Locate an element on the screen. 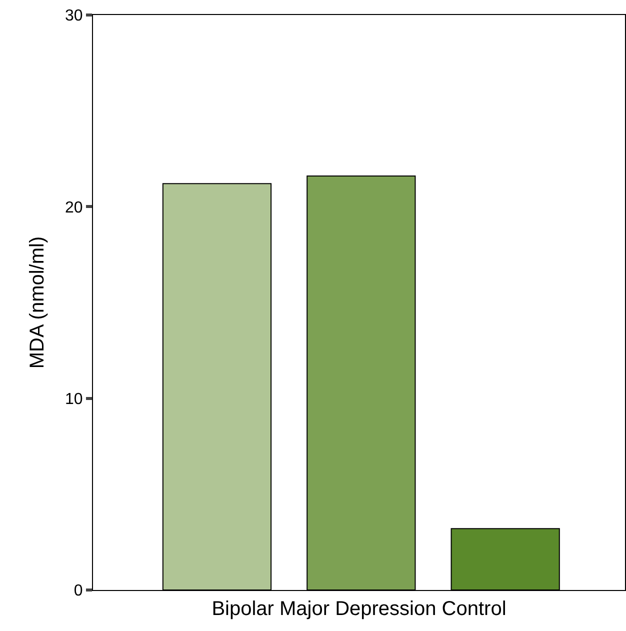  y-tick-label: 10 is located at coordinates (74, 399).